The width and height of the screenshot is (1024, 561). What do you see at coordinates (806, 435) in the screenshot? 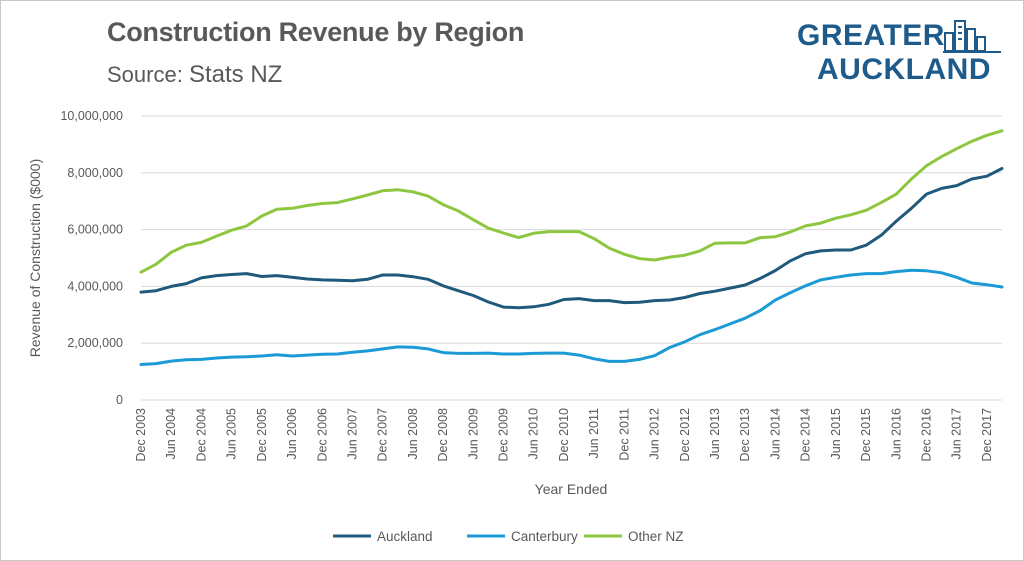
I see `x-tick-label: Dec 2014` at bounding box center [806, 435].